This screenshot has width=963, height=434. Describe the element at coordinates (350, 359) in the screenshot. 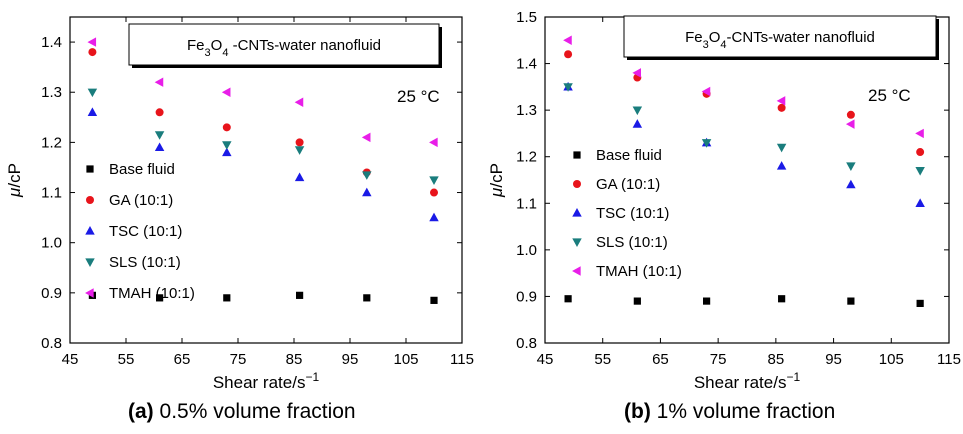

I see `x-tick-label: 95` at that location.